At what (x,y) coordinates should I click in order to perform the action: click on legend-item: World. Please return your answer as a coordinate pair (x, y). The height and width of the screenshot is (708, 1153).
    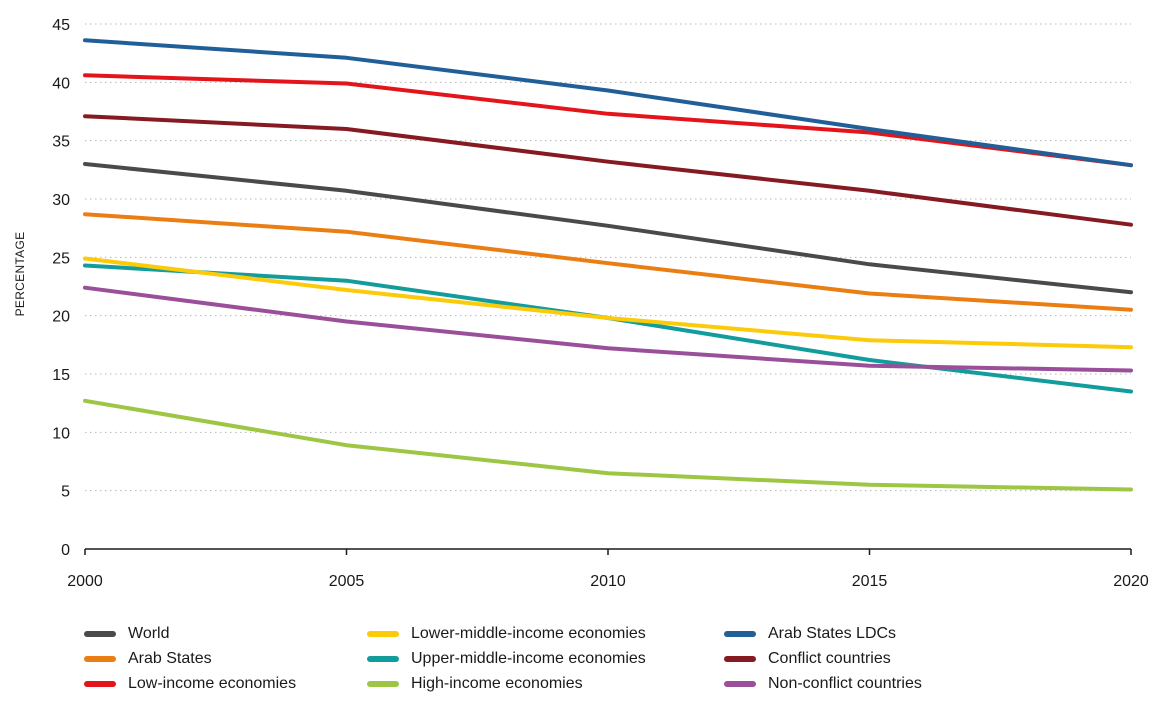
    Looking at the image, I should click on (127, 634).